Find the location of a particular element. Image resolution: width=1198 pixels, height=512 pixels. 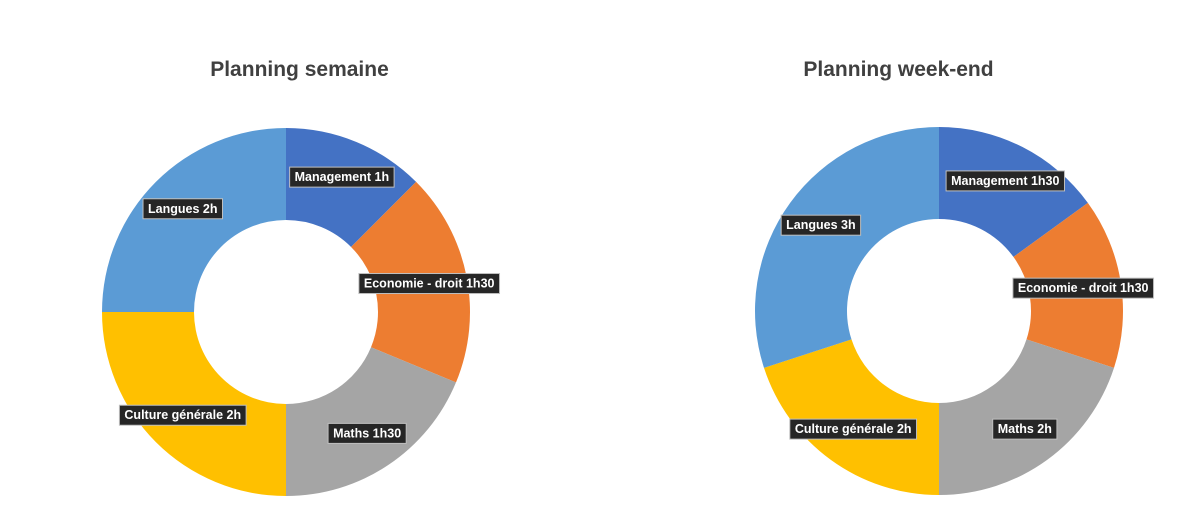

data-label-management: Management 1h30 is located at coordinates (1005, 181).